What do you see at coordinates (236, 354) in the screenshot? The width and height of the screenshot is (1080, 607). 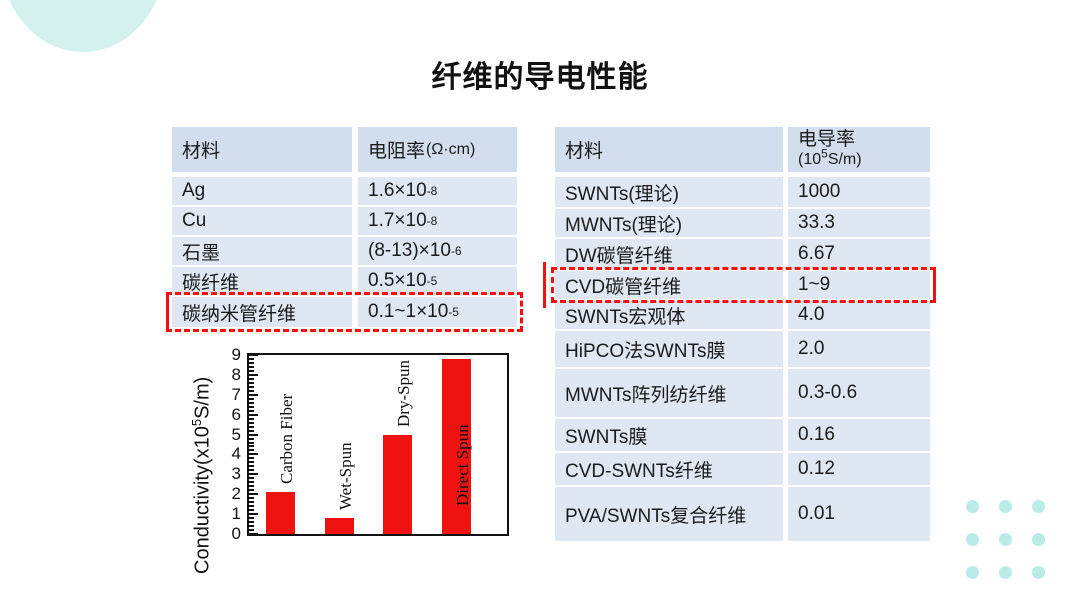 I see `y-tick-label: 9` at bounding box center [236, 354].